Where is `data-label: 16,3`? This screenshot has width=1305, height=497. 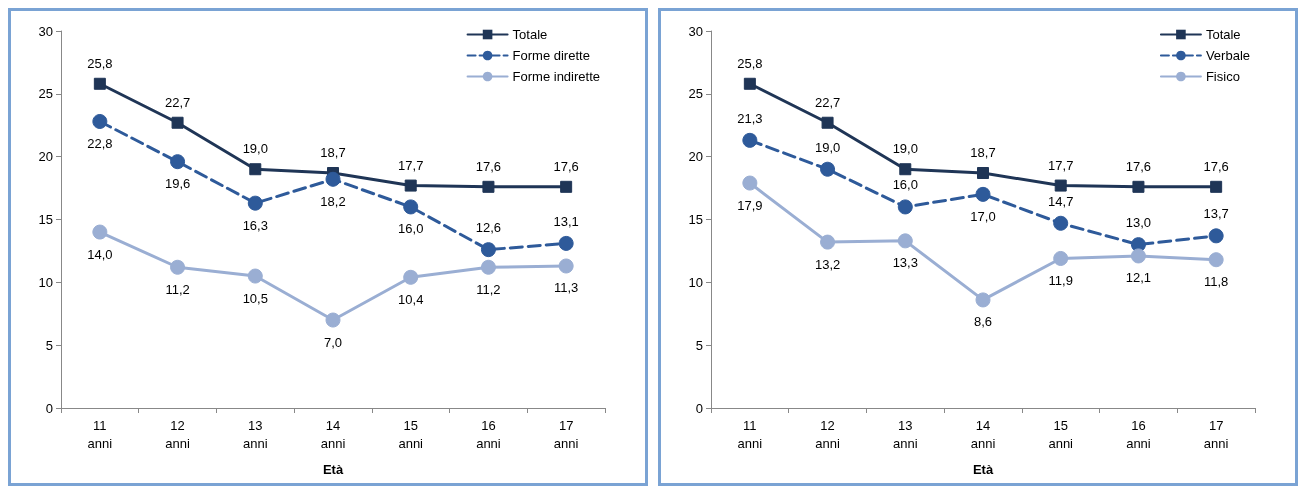
data-label: 16,3 is located at coordinates (255, 225).